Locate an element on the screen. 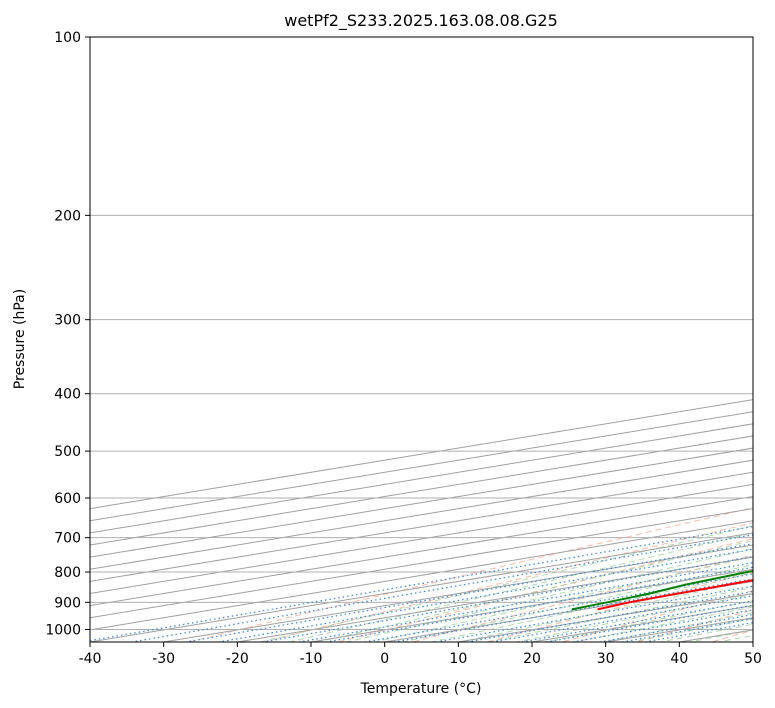 The height and width of the screenshot is (708, 775). profile-lines is located at coordinates (662, 590).